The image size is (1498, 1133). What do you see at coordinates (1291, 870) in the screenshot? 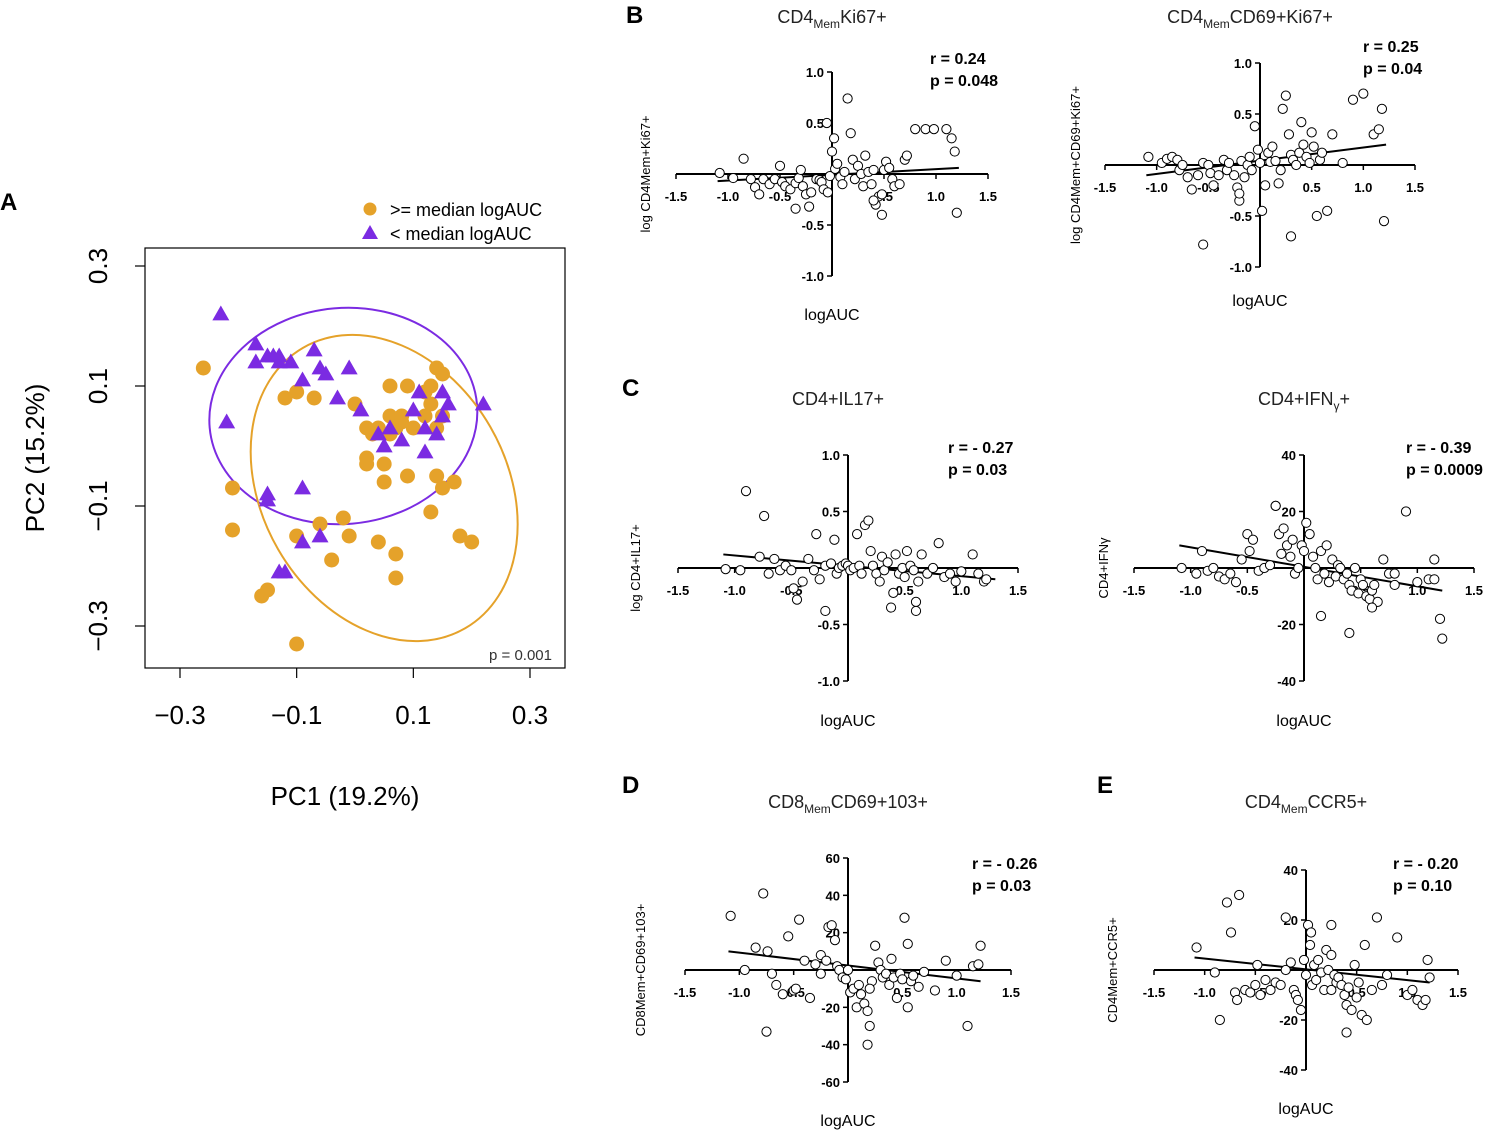
I see `y-tick-label: 40` at bounding box center [1291, 870].